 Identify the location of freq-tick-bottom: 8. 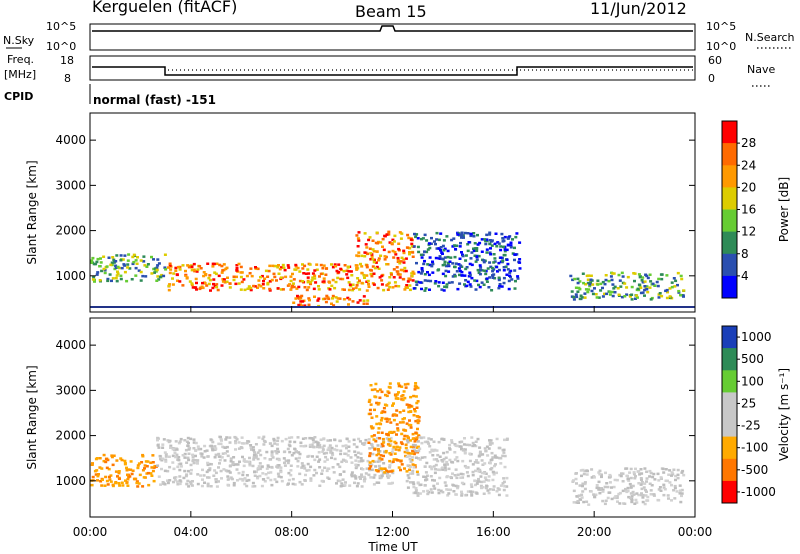
(67, 78).